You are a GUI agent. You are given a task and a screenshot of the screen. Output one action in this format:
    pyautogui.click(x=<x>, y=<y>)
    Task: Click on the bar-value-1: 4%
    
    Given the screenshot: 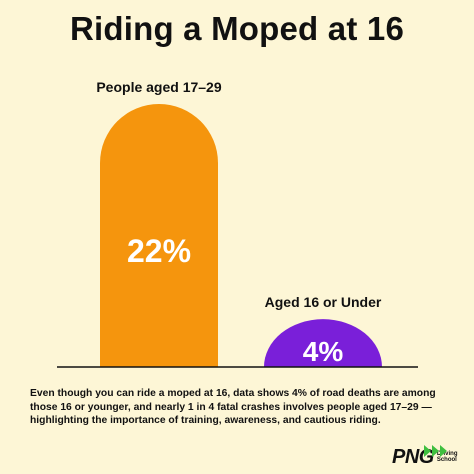 What is the action you would take?
    pyautogui.click(x=323, y=351)
    